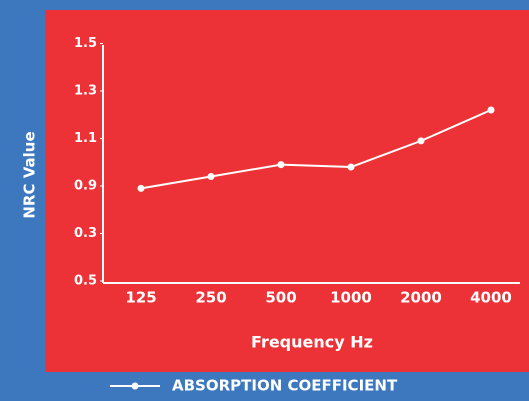  I want to click on y-axis-label: NRC Value, so click(30, 174).